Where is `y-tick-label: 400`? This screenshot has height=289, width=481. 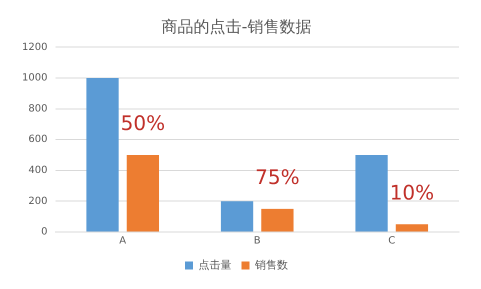 y-tick-label: 400 is located at coordinates (38, 170).